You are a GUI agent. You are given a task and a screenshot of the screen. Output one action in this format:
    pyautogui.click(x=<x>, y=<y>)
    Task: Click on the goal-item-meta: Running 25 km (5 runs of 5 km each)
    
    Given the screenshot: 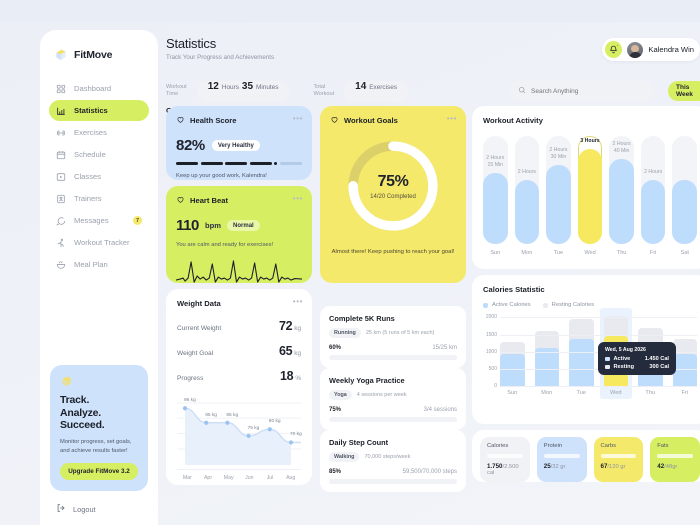 What is the action you would take?
    pyautogui.click(x=393, y=333)
    